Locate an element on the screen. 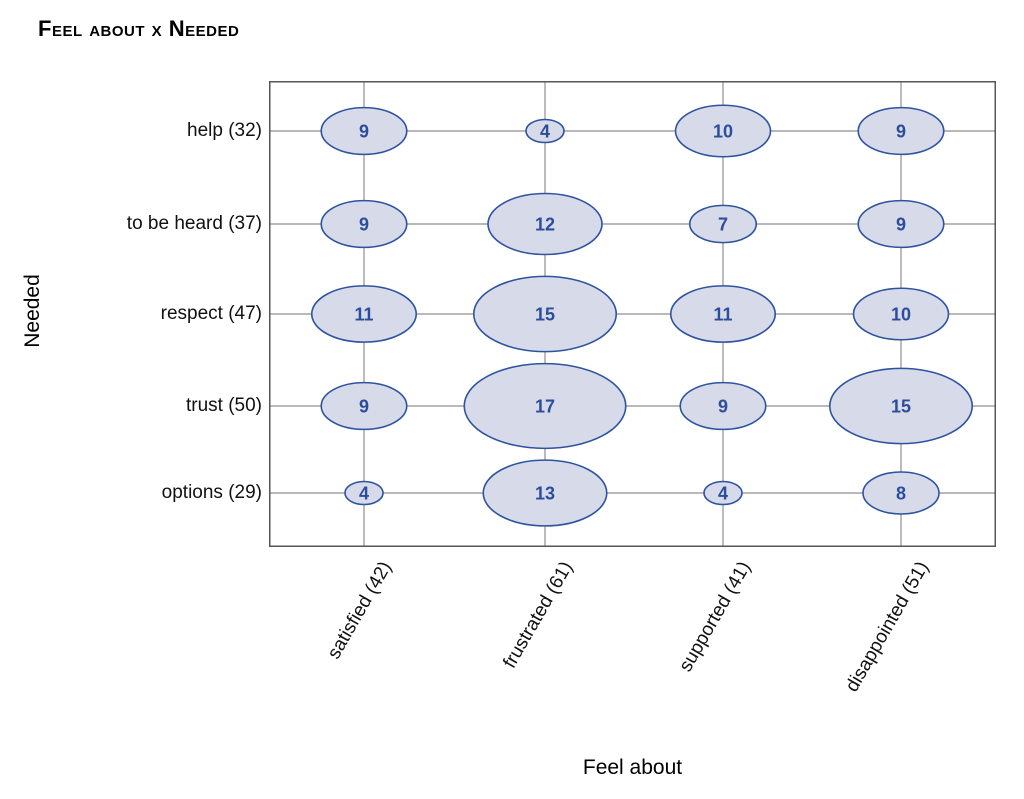 The image size is (1024, 799). y-tick-label: help (32) is located at coordinates (224, 130).